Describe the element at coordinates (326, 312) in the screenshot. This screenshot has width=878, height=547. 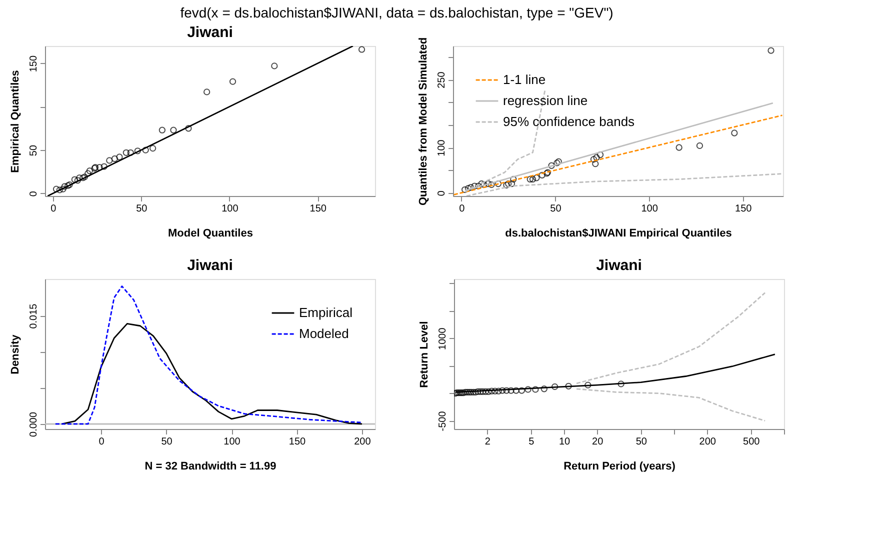
I see `legend-label: Empirical` at that location.